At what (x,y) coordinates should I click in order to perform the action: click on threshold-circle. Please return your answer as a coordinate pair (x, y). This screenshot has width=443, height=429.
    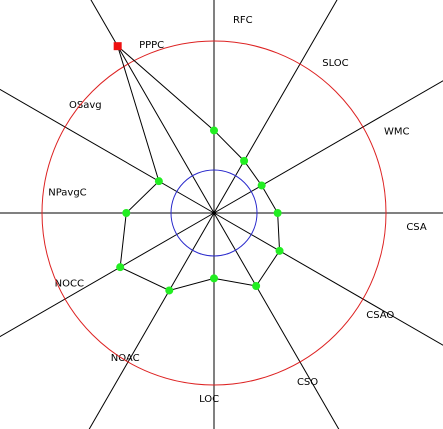
    Looking at the image, I should click on (214, 213).